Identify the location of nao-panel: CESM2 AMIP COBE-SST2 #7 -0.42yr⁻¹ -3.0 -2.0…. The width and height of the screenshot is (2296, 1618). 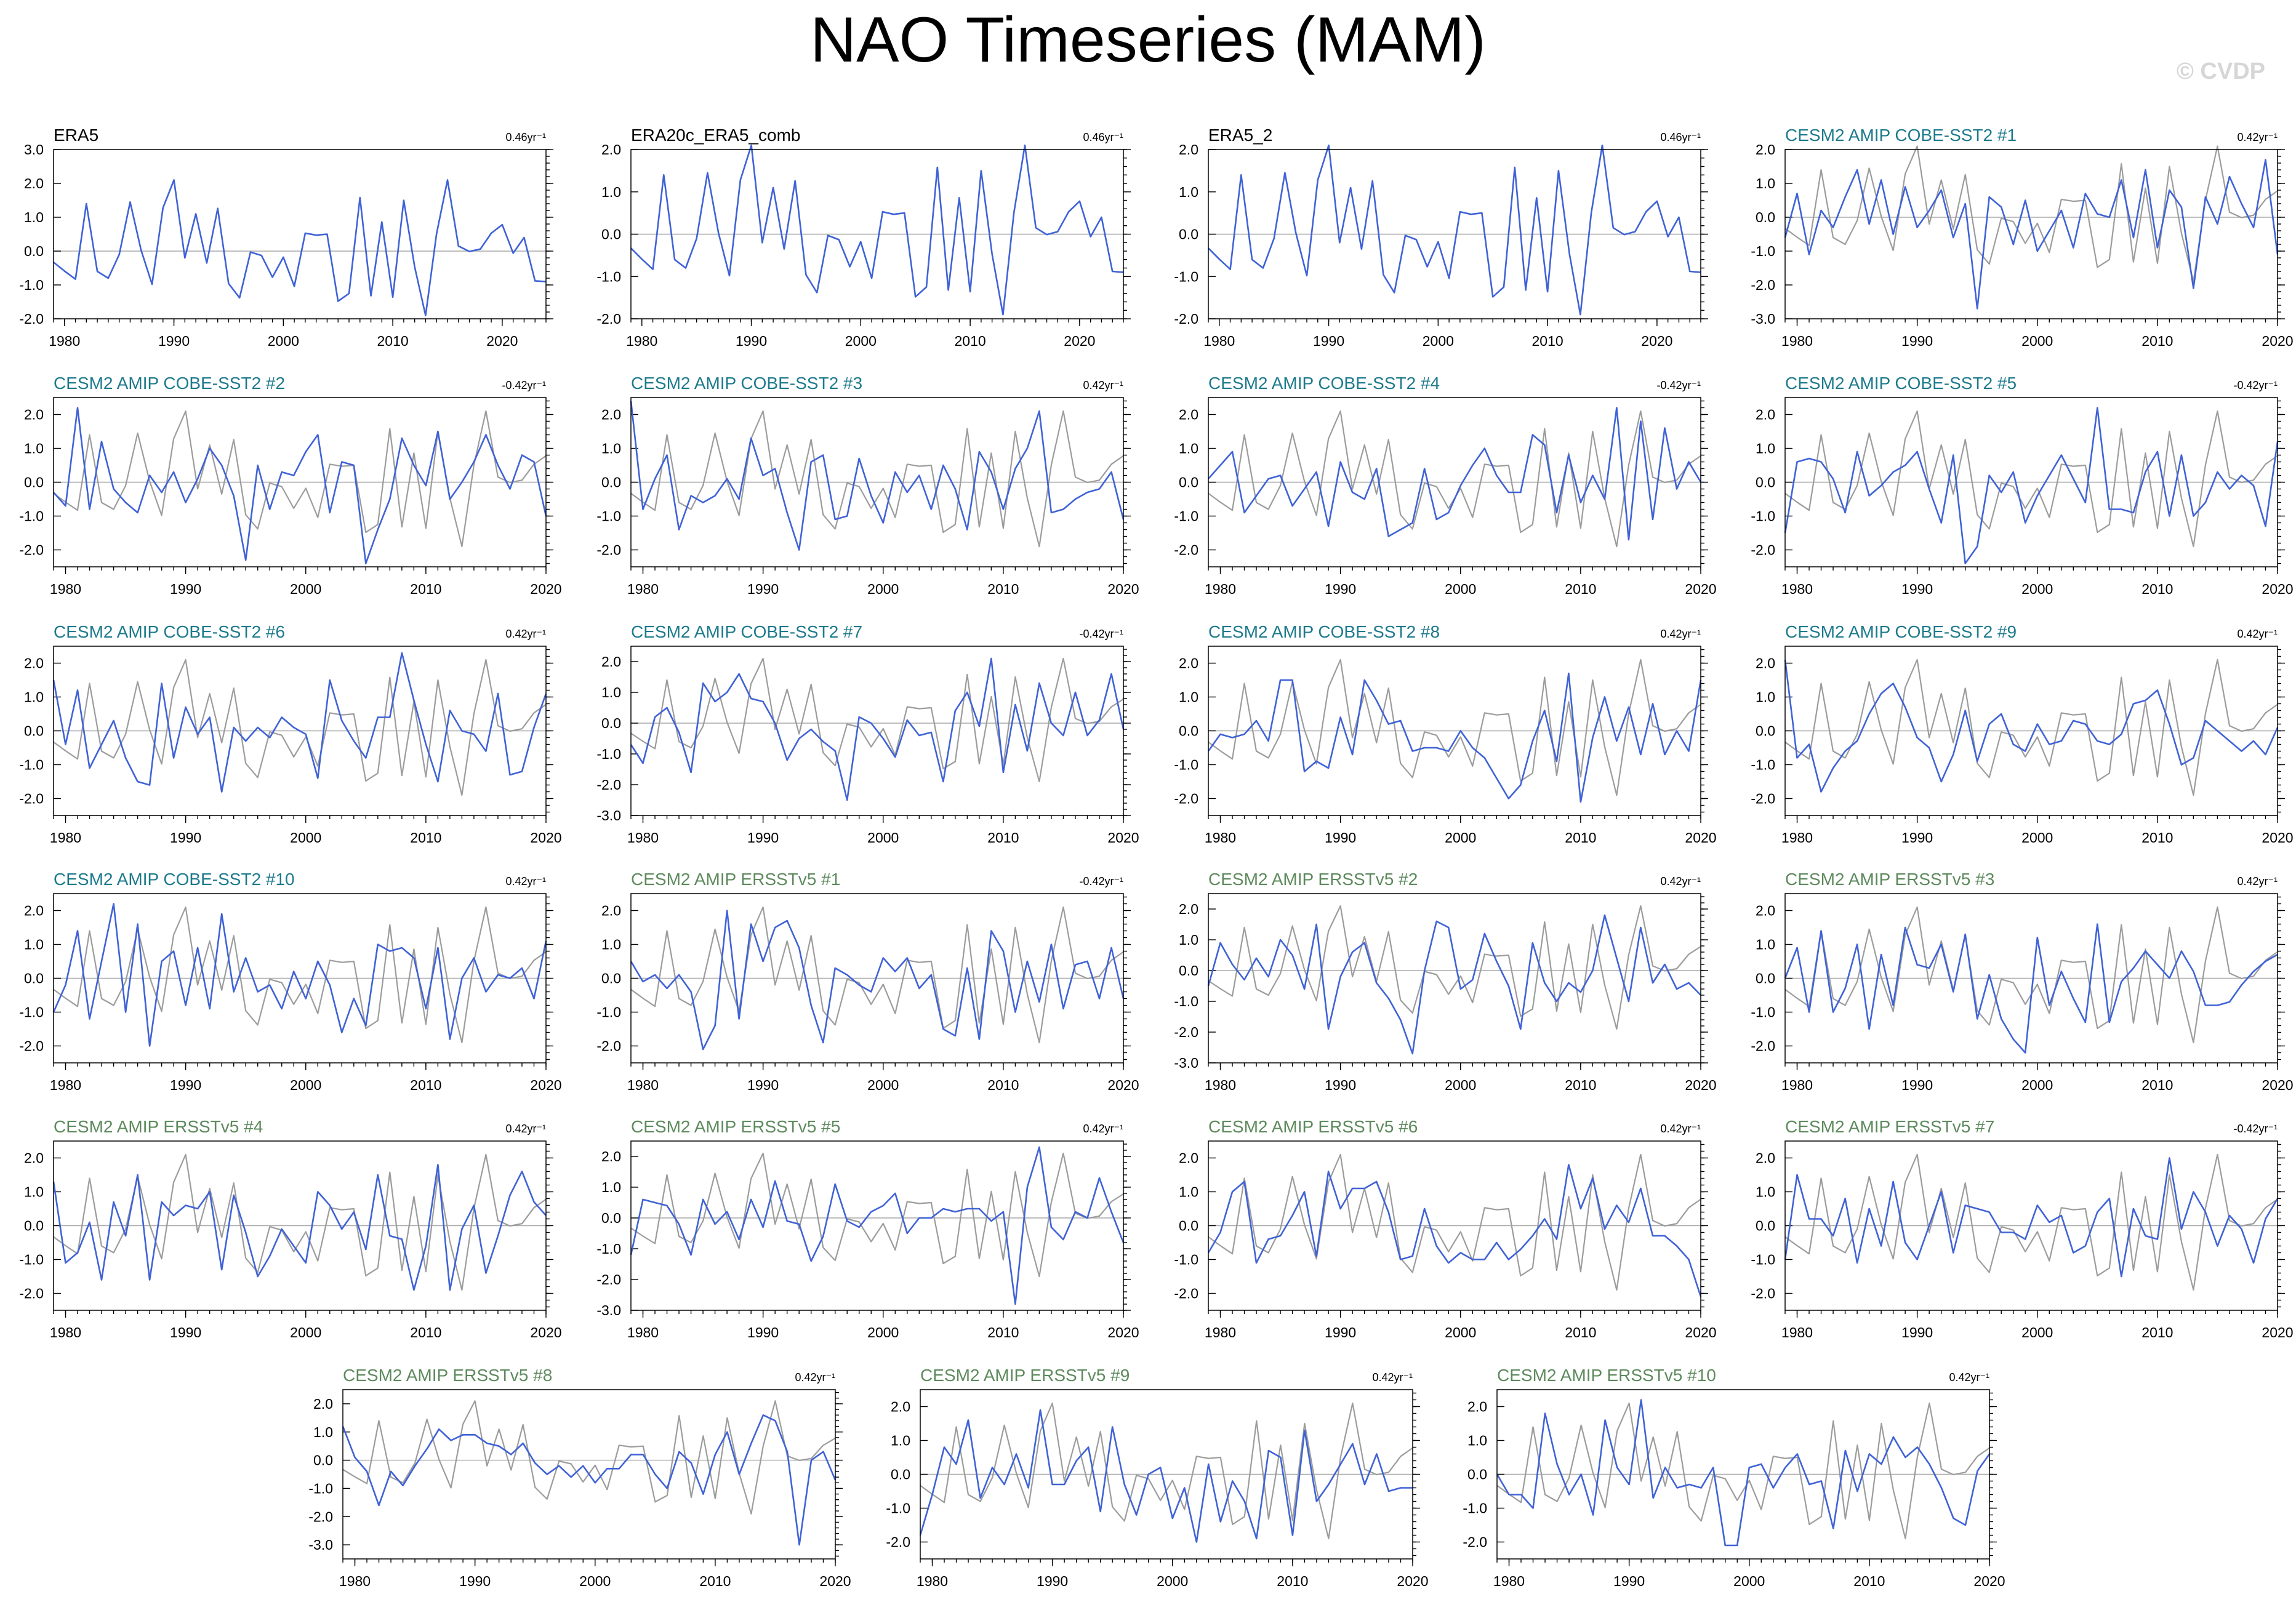
(867, 734).